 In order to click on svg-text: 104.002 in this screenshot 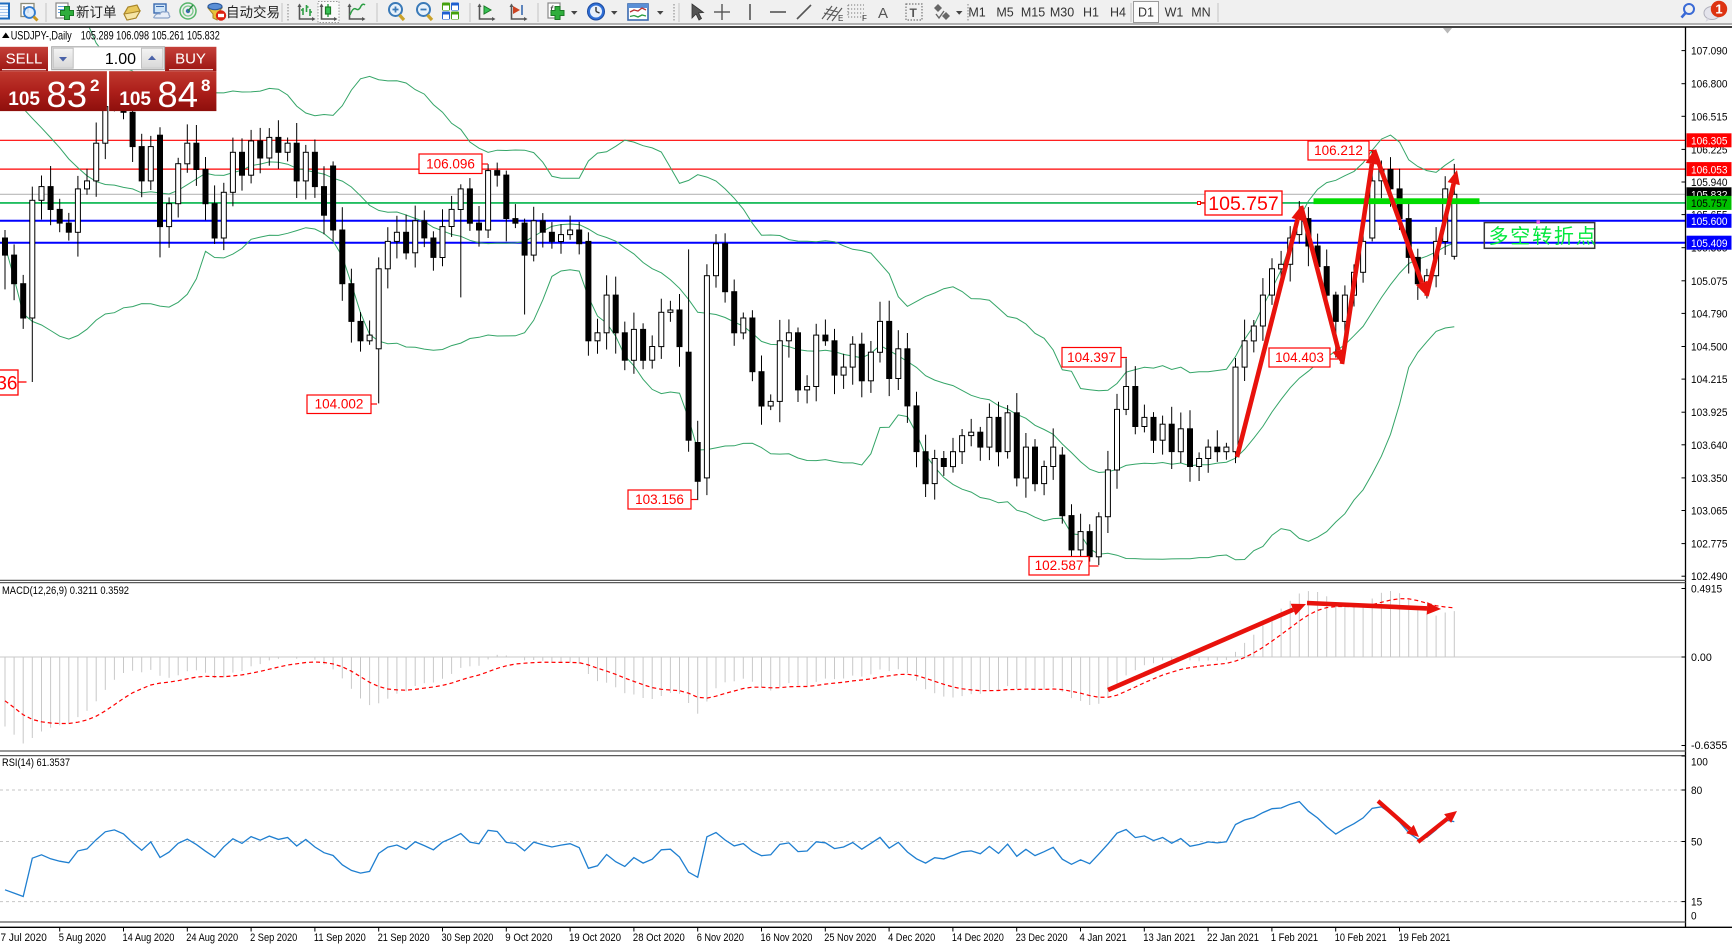, I will do `click(339, 404)`.